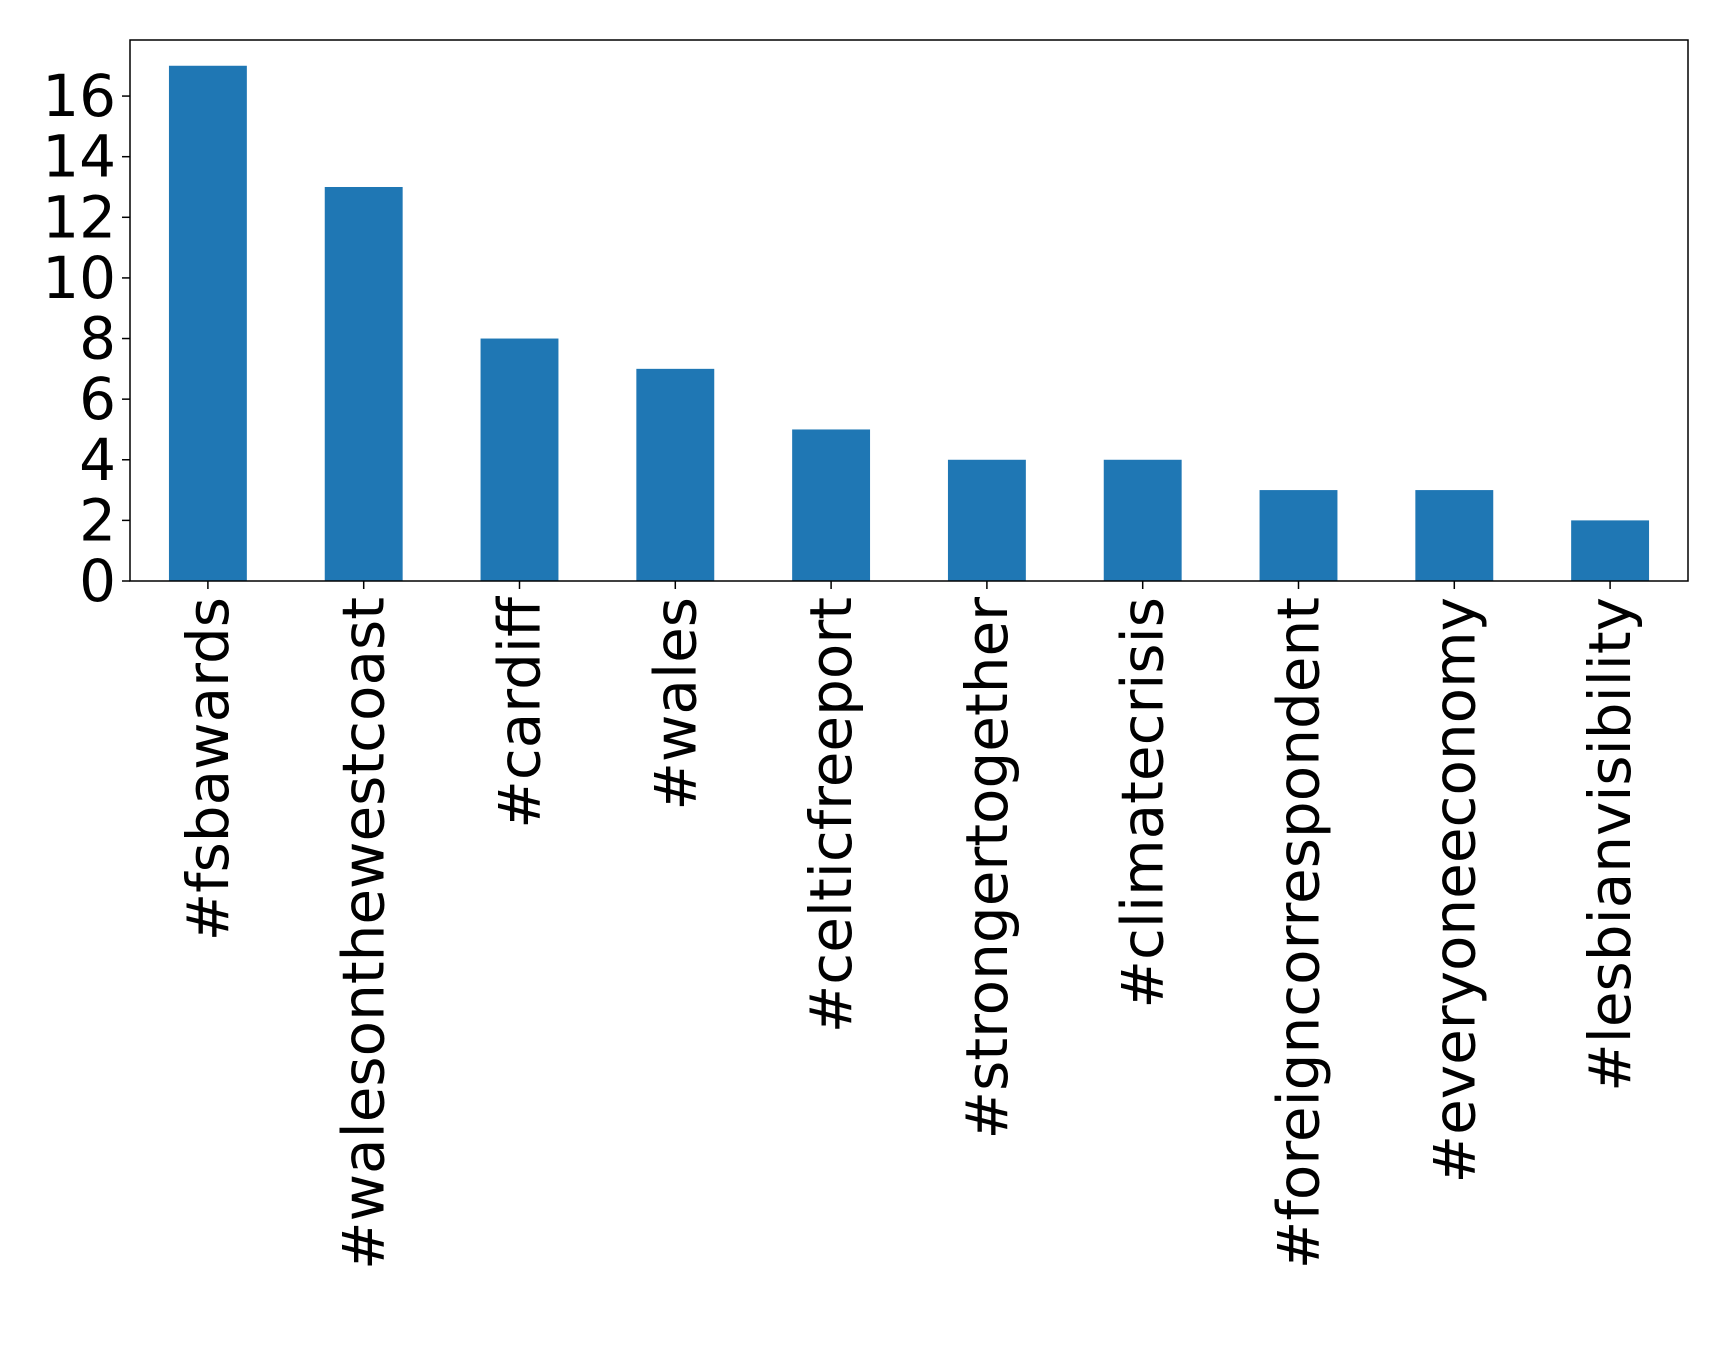  What do you see at coordinates (79, 96) in the screenshot?
I see `y-tick-label: 16` at bounding box center [79, 96].